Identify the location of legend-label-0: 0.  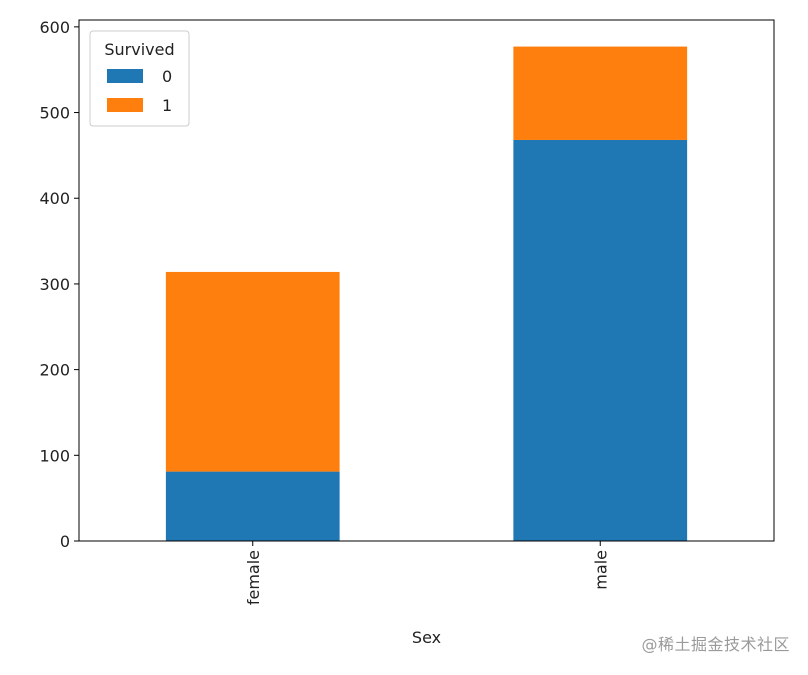
(167, 76).